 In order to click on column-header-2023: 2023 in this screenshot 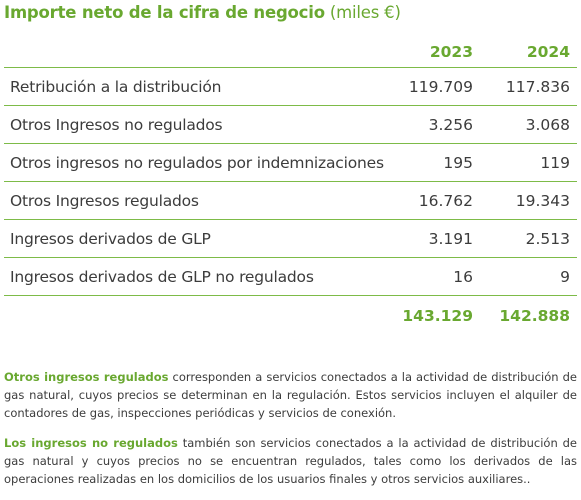, I will do `click(451, 52)`.